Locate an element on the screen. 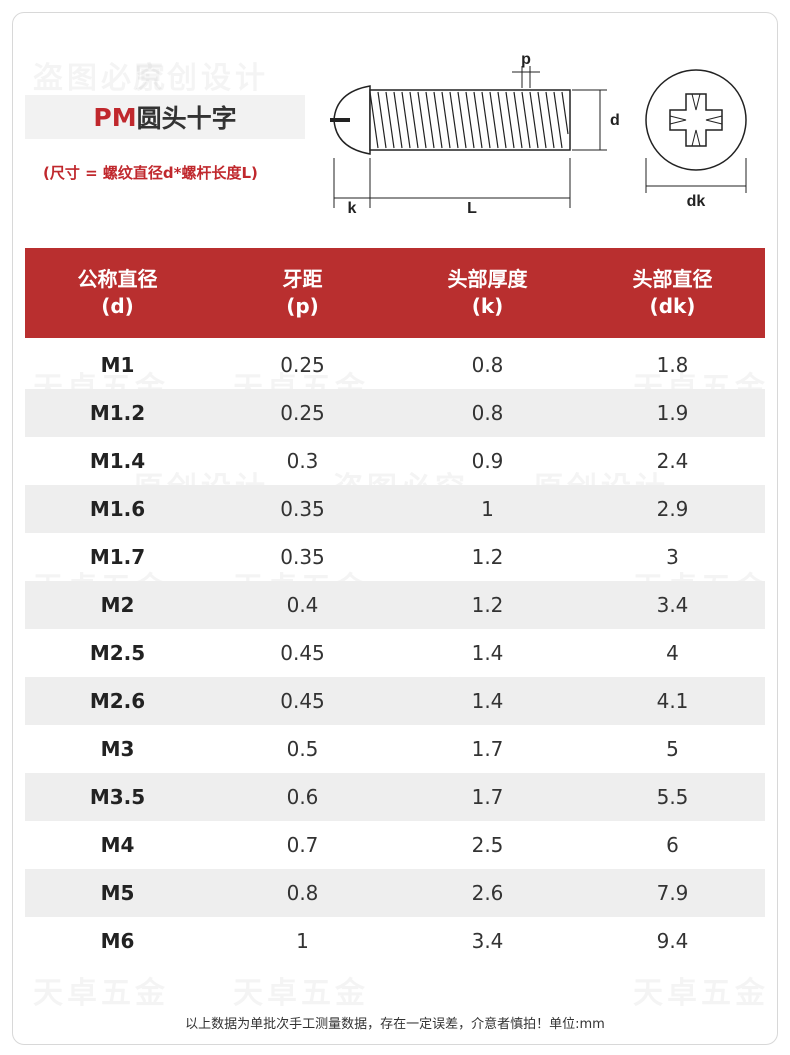 The height and width of the screenshot is (1055, 790). watermark: 原创设计 is located at coordinates (201, 75).